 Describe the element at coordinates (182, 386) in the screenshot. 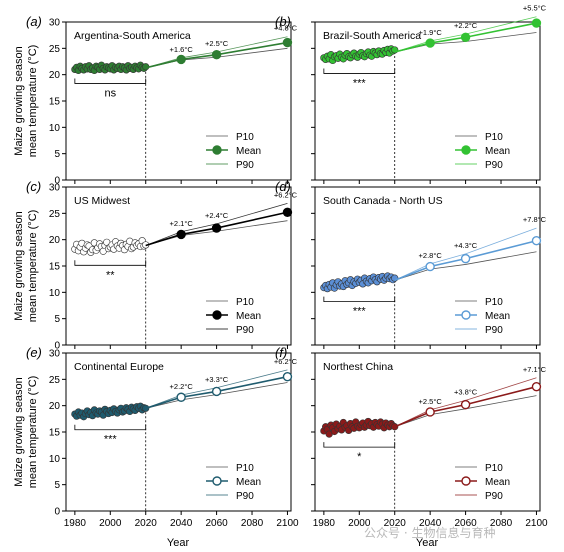

I see `warming-annotation: +2.2°C` at that location.